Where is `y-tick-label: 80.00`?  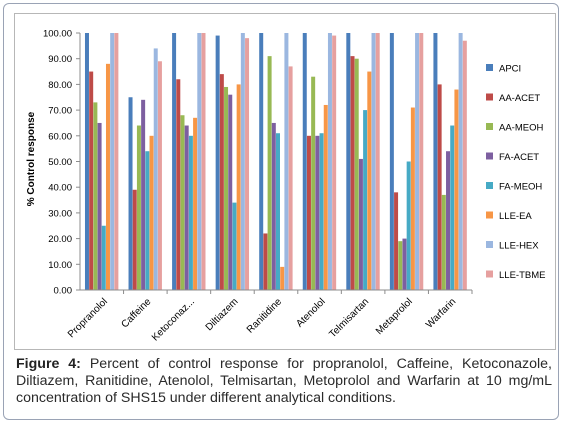 y-tick-label: 80.00 is located at coordinates (60, 85).